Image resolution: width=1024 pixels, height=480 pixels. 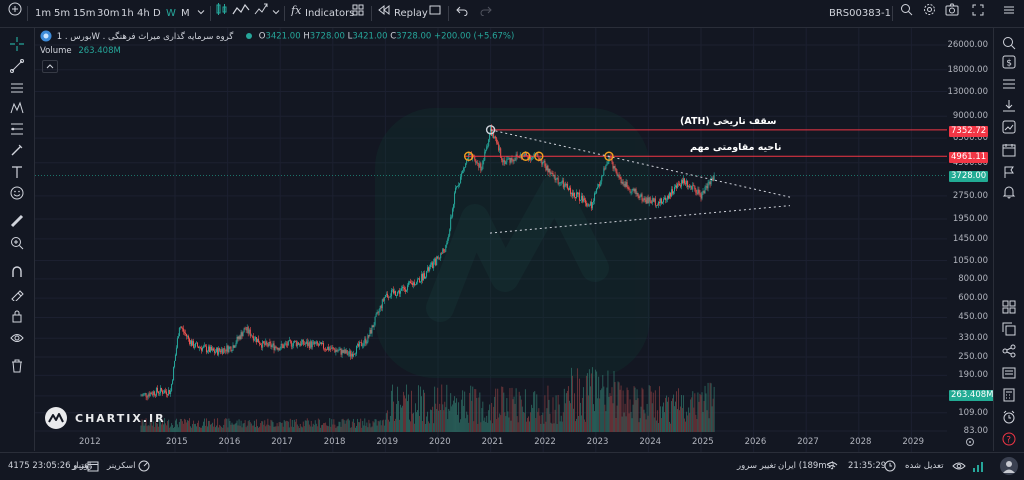 I want to click on open-value: 3421.00, so click(x=283, y=36).